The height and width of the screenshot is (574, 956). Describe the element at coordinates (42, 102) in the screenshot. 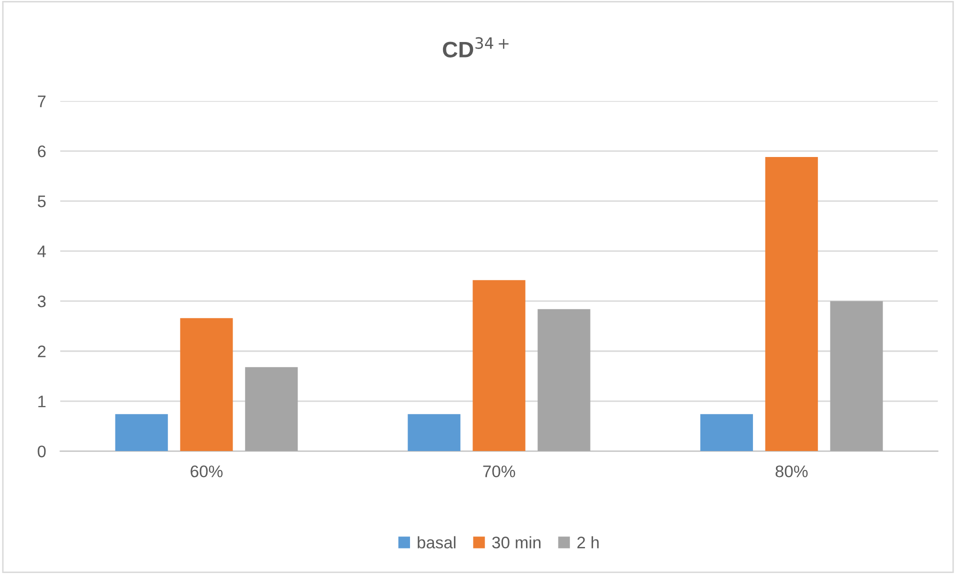

I see `y-tick-label: 7` at that location.